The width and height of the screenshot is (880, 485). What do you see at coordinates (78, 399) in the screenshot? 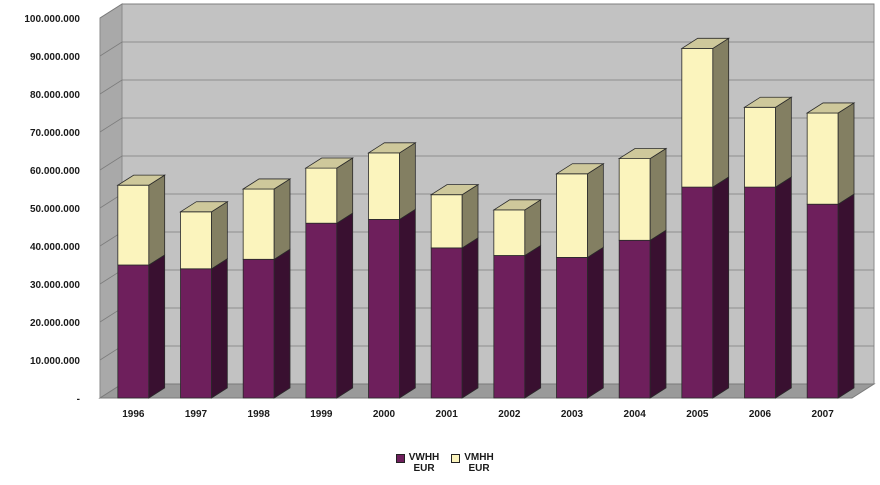
I see `y-tick-label: -` at bounding box center [78, 399].